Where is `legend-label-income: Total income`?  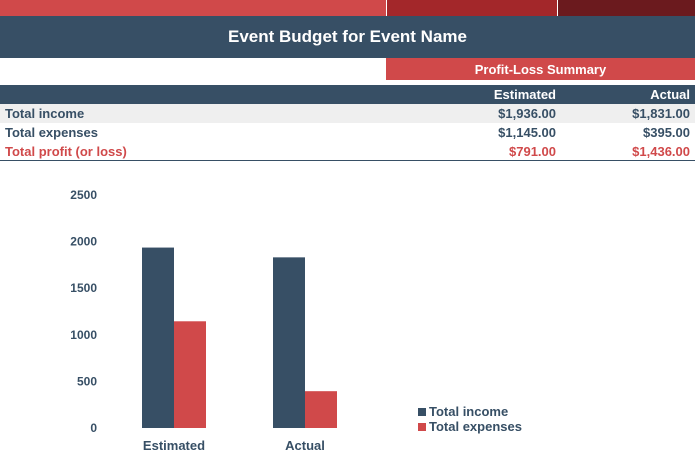
legend-label-income: Total income is located at coordinates (469, 411).